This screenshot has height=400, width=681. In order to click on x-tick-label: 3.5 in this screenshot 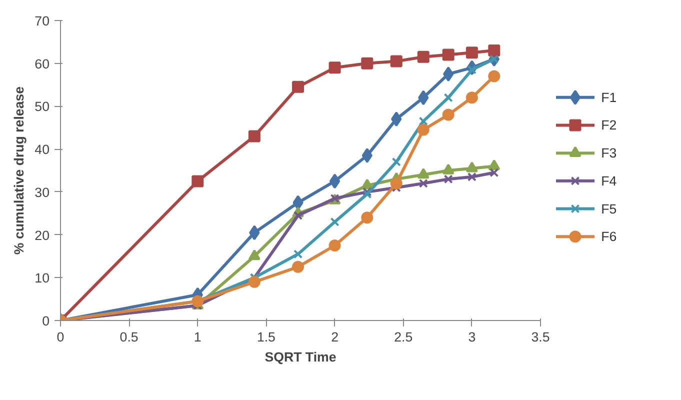, I will do `click(540, 337)`.